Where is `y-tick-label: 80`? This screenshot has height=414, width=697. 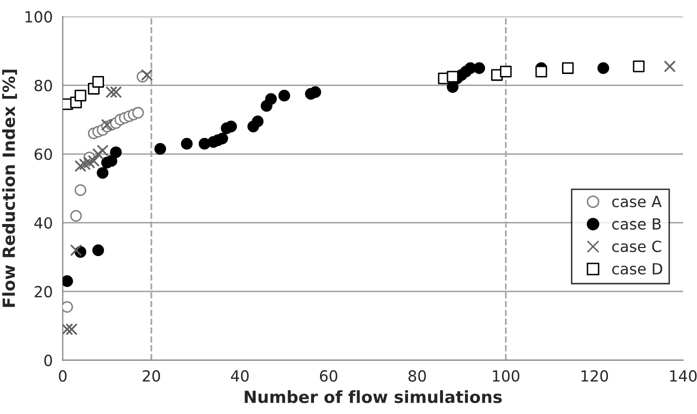
y-tick-label: 80 is located at coordinates (43, 86).